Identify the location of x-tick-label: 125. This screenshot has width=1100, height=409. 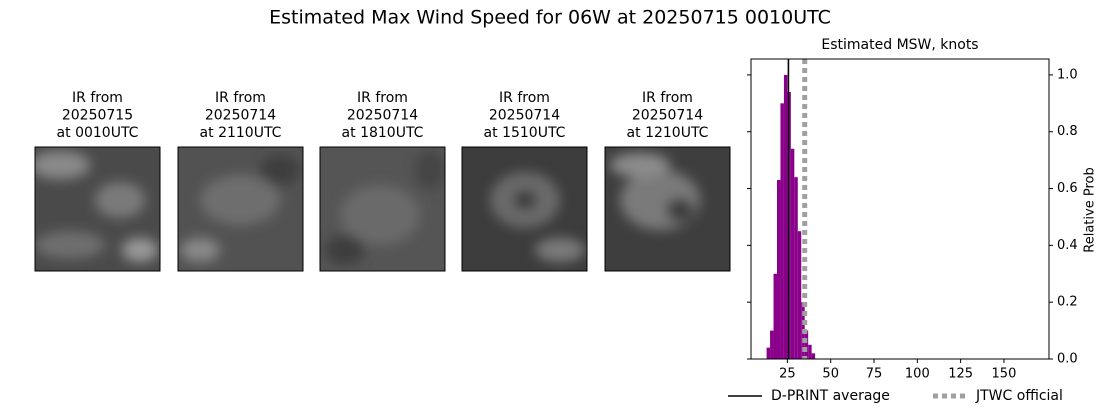
(960, 374).